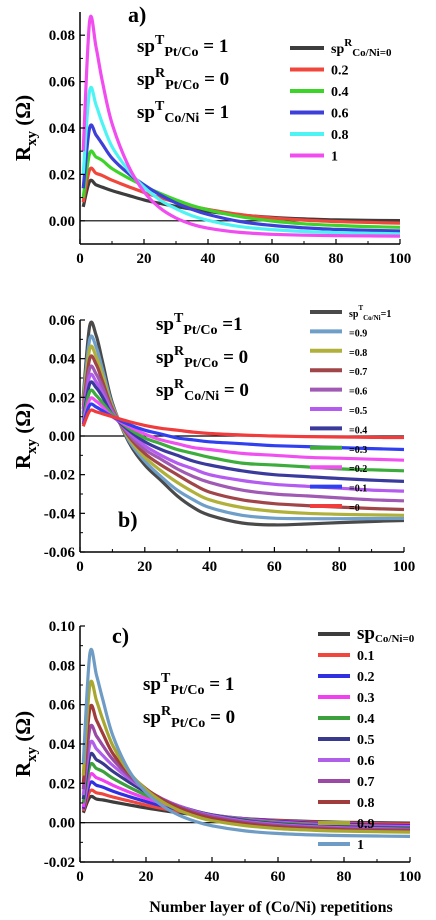  Describe the element at coordinates (360, 845) in the screenshot. I see `legend-entry: 1` at that location.